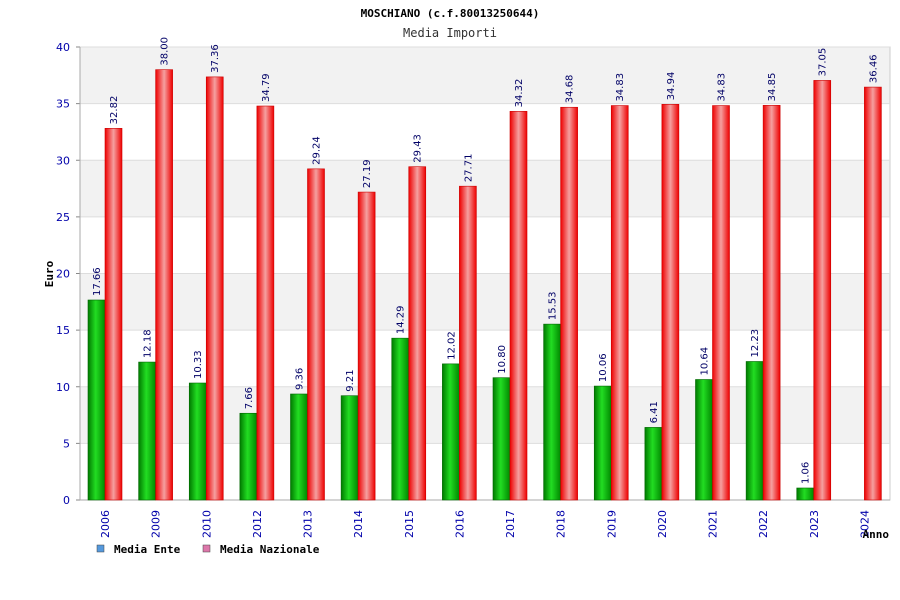 This screenshot has width=900, height=600. Describe the element at coordinates (409, 524) in the screenshot. I see `x-tick-label: 2015` at that location.